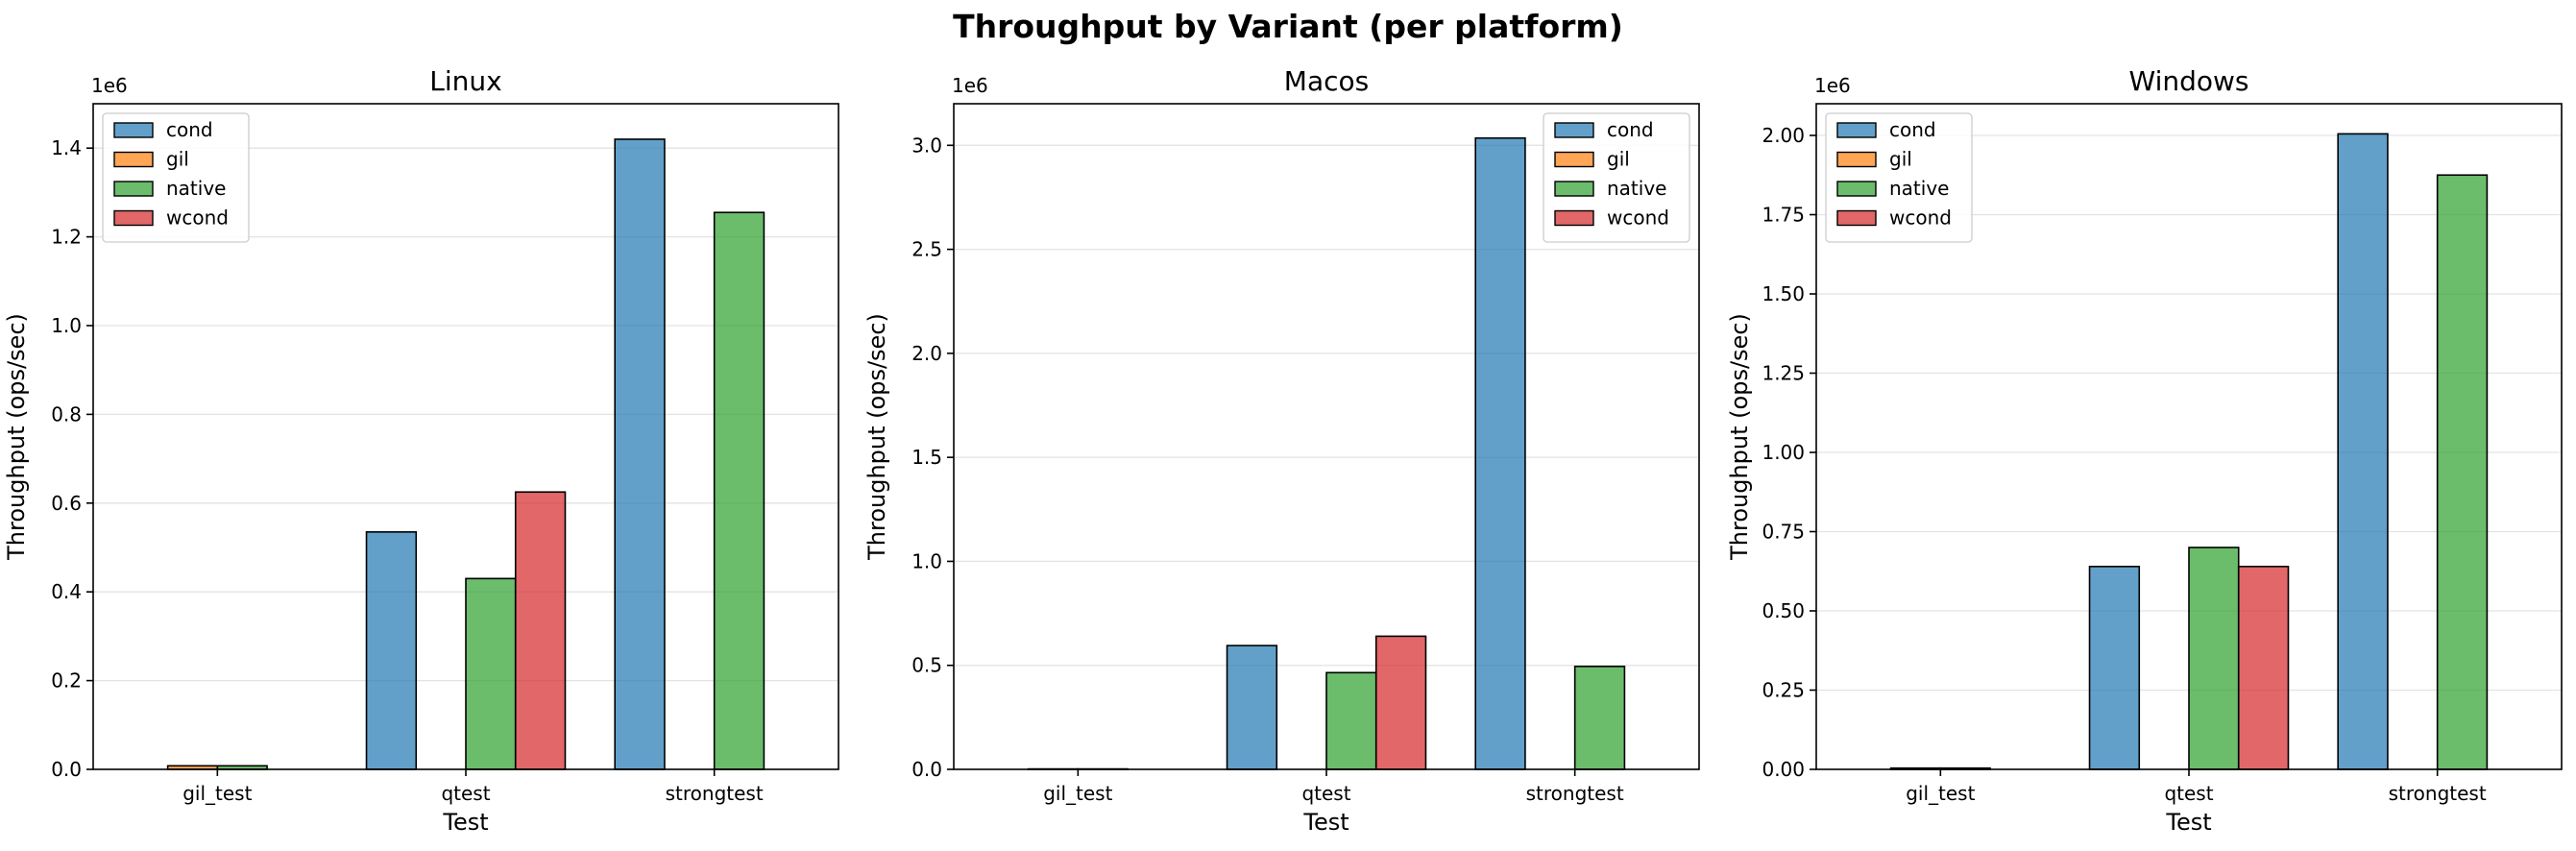 The height and width of the screenshot is (851, 2576). What do you see at coordinates (1288, 26) in the screenshot?
I see `figure-title: Throughput by Variant (per platform)` at bounding box center [1288, 26].